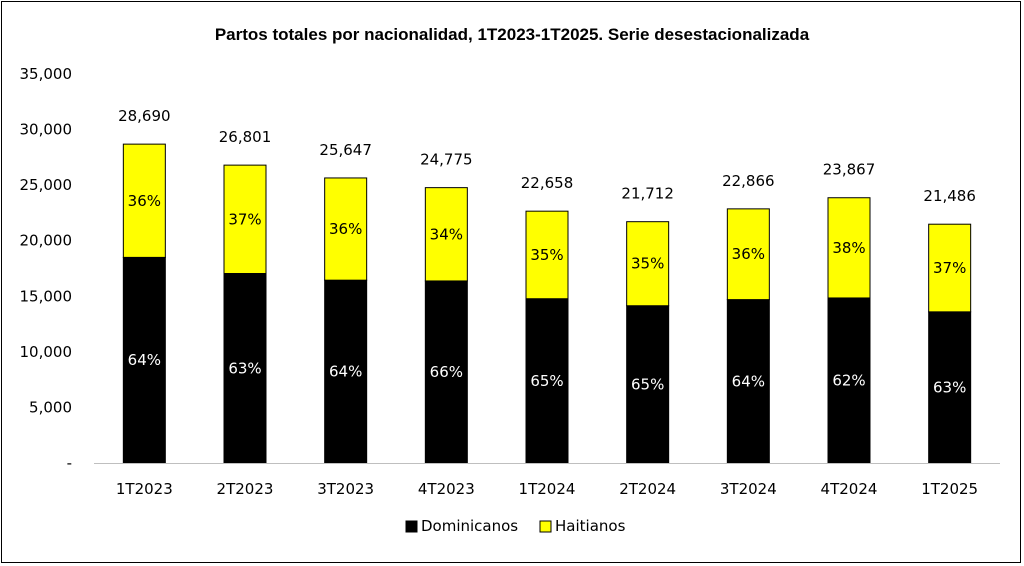  I want to click on bar-dominicanos-2T2024, so click(648, 384).